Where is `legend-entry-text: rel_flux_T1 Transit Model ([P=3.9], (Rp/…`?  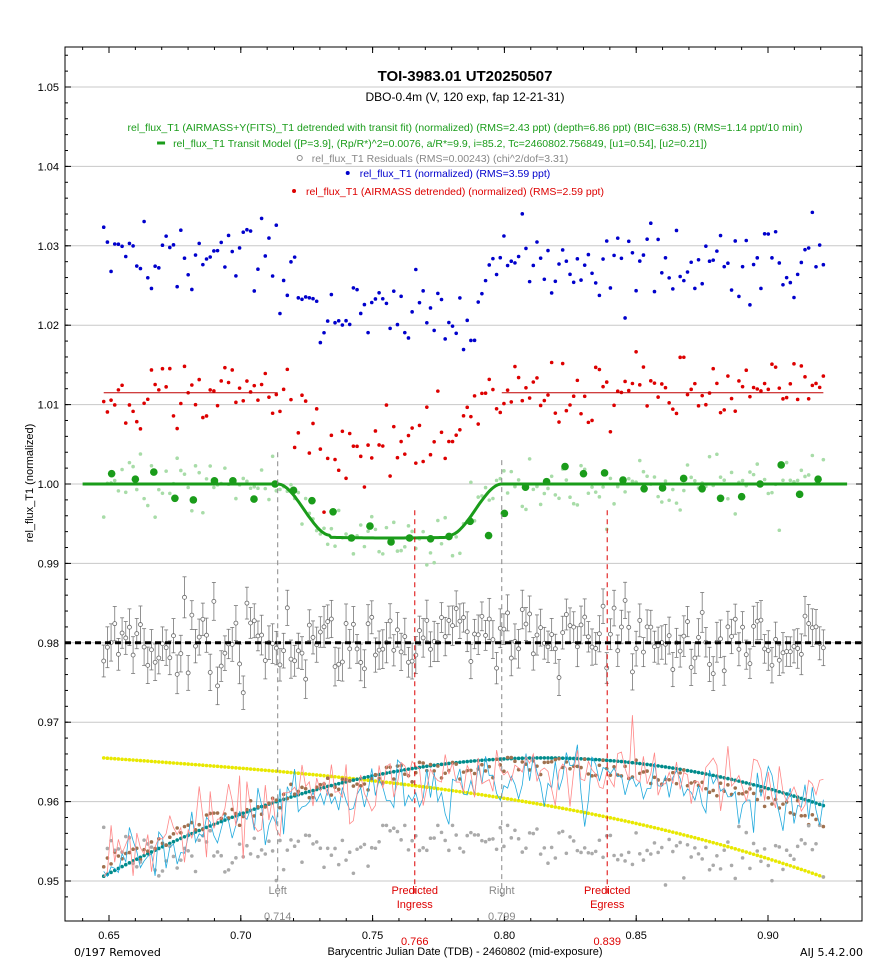 legend-entry-text: rel_flux_T1 Transit Model ([P=3.9], (Rp/… is located at coordinates (440, 144).